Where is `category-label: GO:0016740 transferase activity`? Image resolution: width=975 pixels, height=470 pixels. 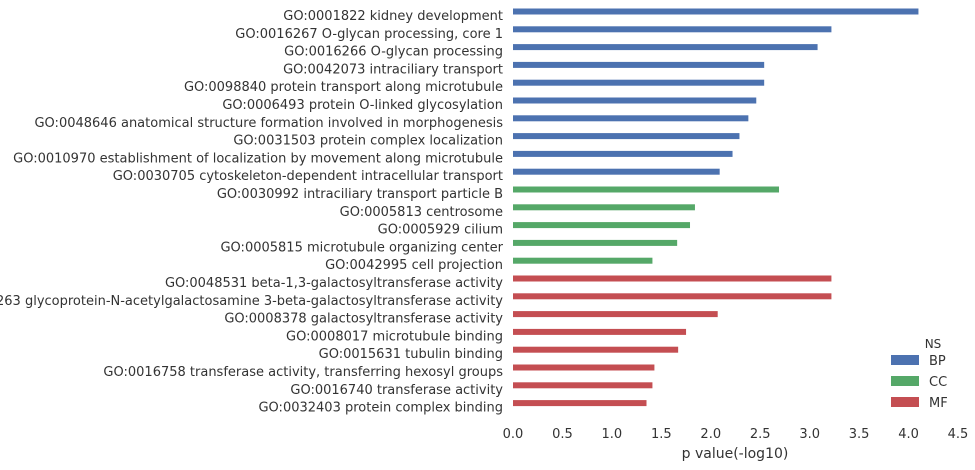 category-label: GO:0016740 transferase activity is located at coordinates (396, 390).